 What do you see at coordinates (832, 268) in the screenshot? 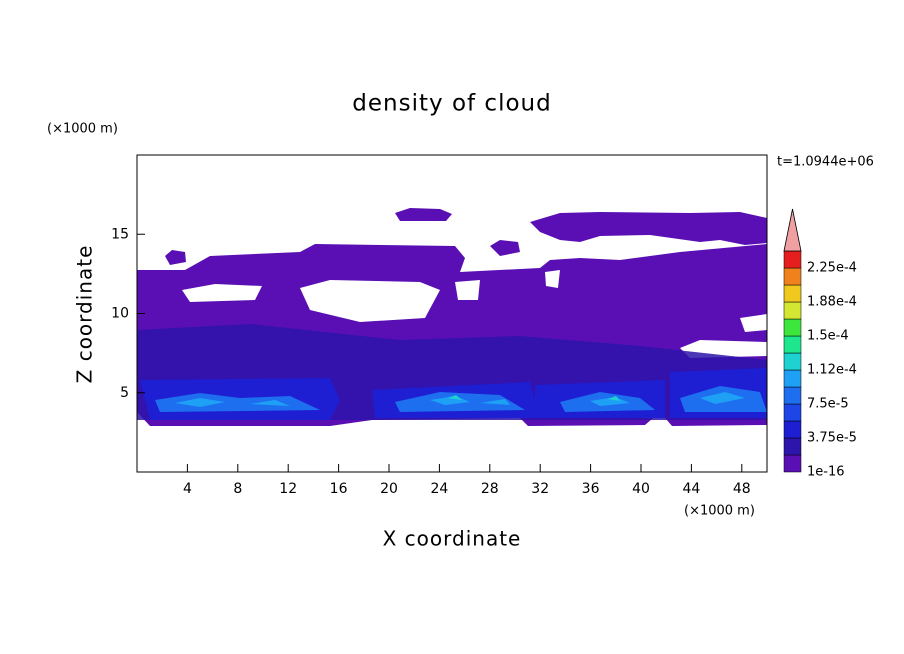
I see `colorbar-label: 2.25e-4` at bounding box center [832, 268].